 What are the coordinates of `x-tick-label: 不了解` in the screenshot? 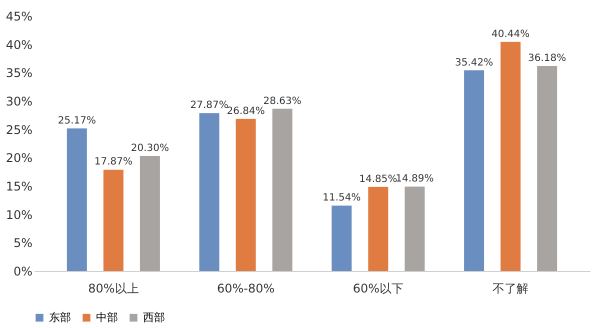 It's located at (510, 289).